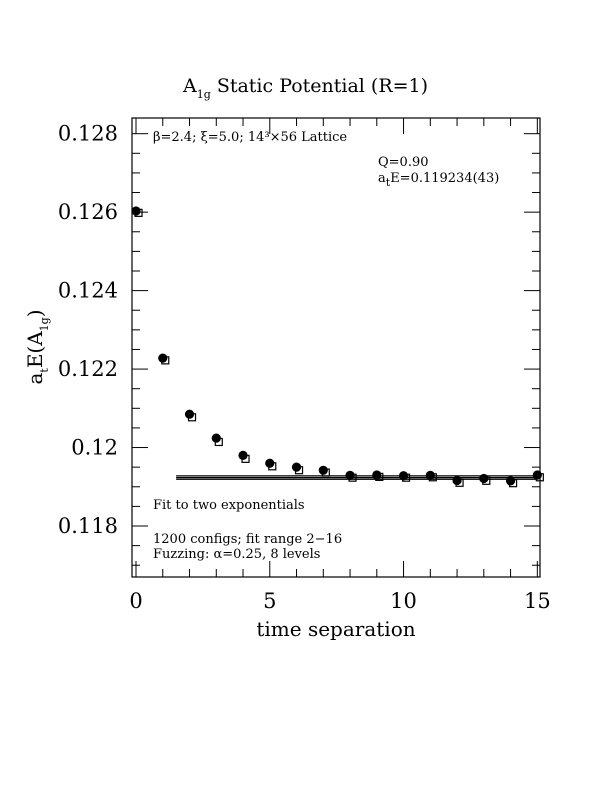 Image resolution: width=612 pixels, height=792 pixels. I want to click on x-tick-label: 0, so click(135, 601).